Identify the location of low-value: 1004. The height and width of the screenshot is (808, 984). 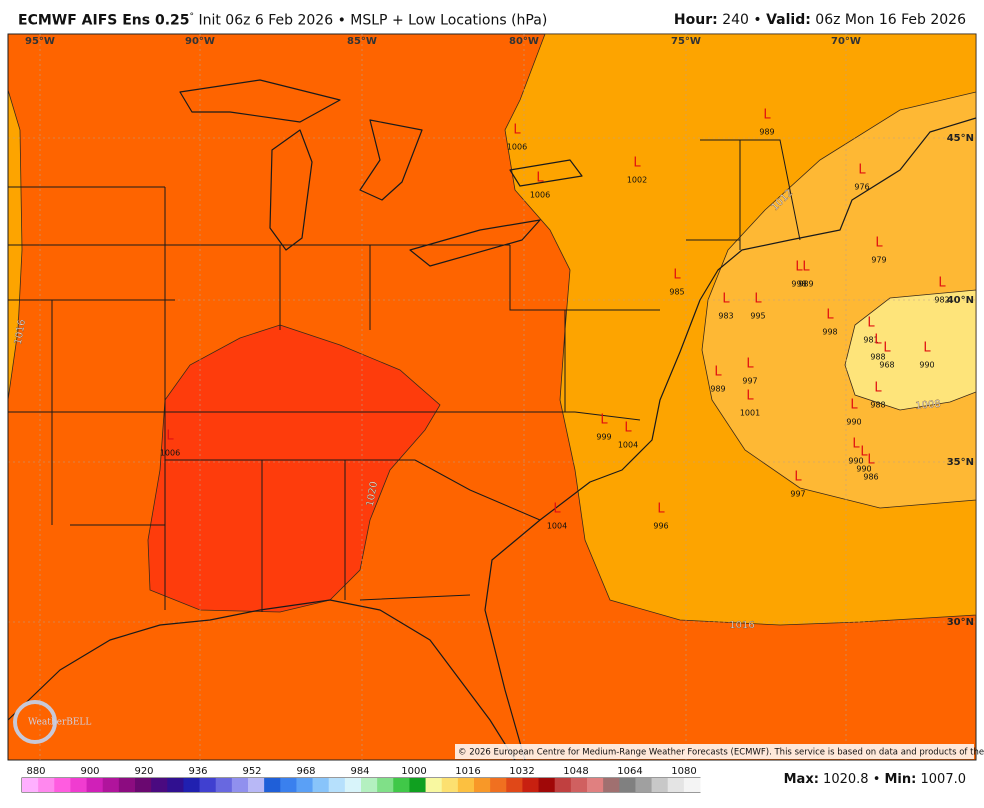
(557, 526).